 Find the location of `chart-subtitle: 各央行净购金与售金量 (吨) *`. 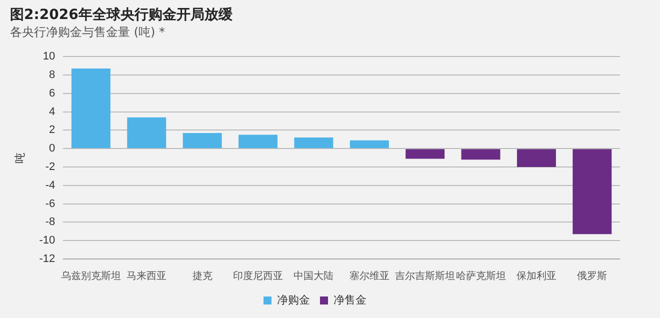

chart-subtitle: 各央行净购金与售金量 (吨) * is located at coordinates (88, 32).